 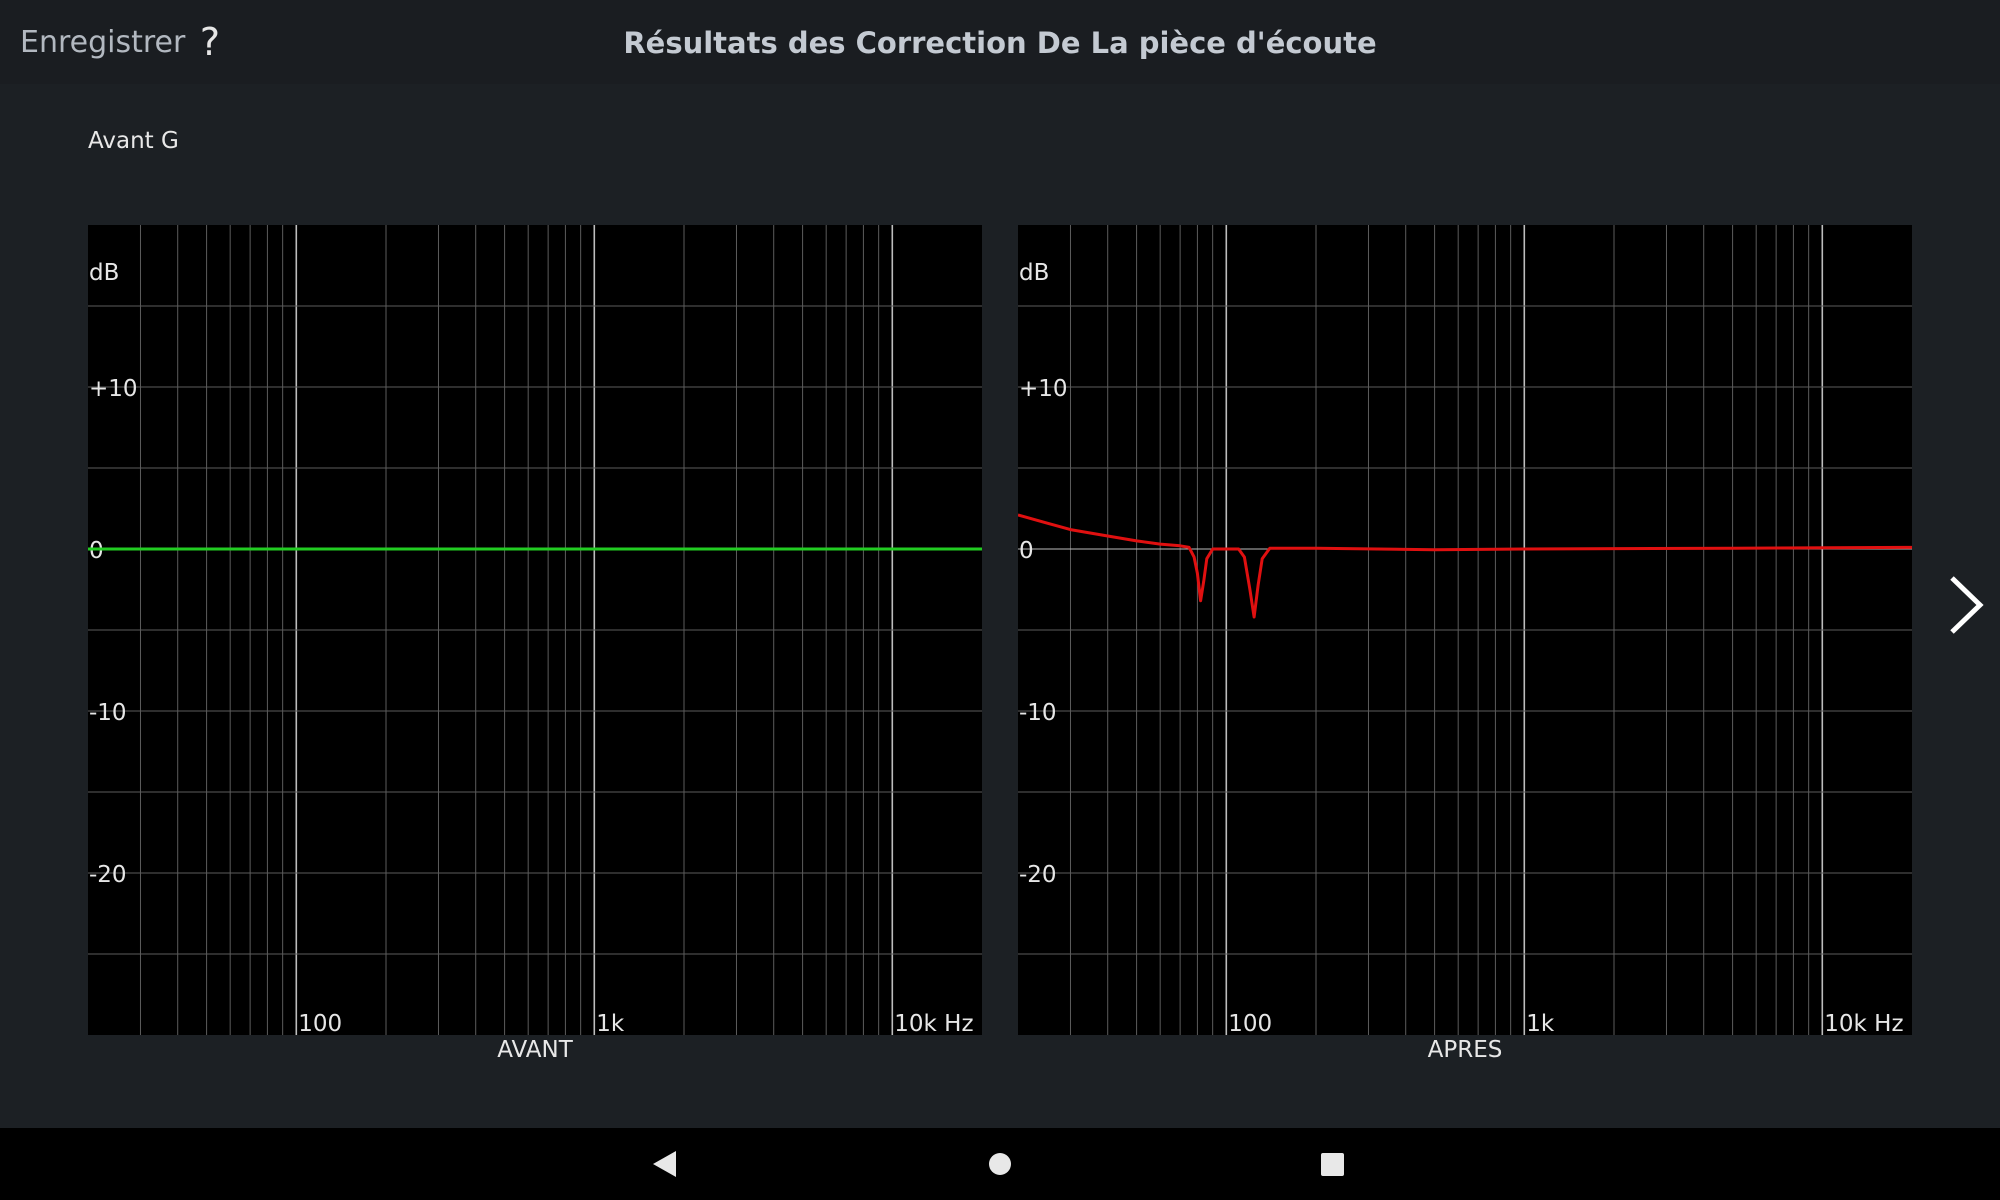 I want to click on channel-label: Avant G, so click(x=133, y=141).